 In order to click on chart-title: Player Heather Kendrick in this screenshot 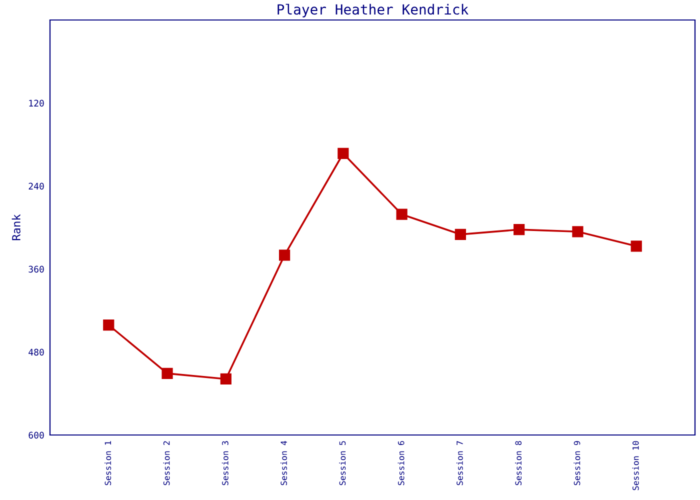, I will do `click(373, 11)`.